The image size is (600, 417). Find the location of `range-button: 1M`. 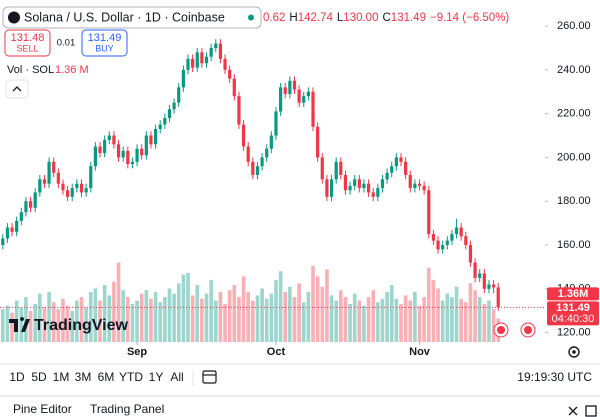

range-button: 1M is located at coordinates (61, 377).